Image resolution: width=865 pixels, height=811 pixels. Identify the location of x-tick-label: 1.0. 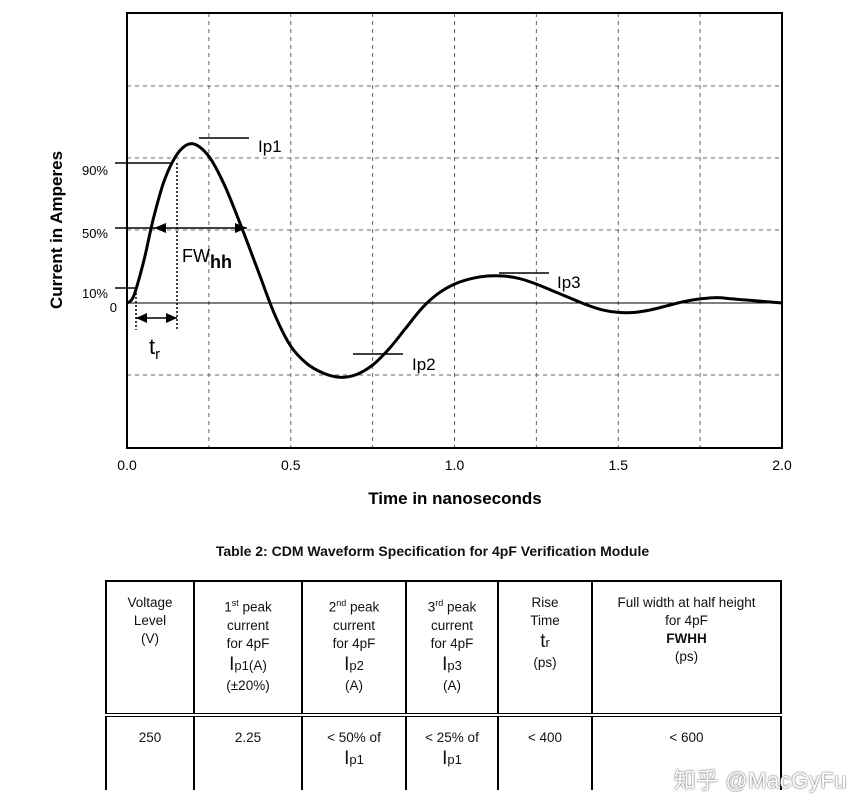
(455, 465).